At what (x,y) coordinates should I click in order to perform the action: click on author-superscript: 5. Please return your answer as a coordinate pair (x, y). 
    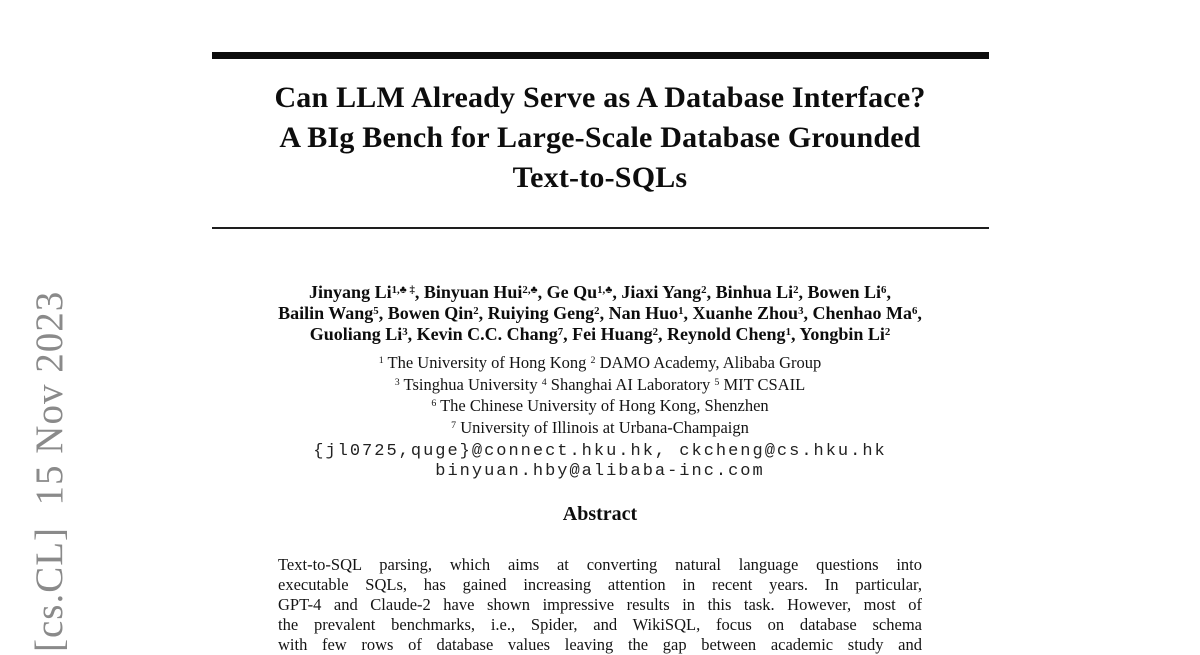
    Looking at the image, I should click on (376, 310).